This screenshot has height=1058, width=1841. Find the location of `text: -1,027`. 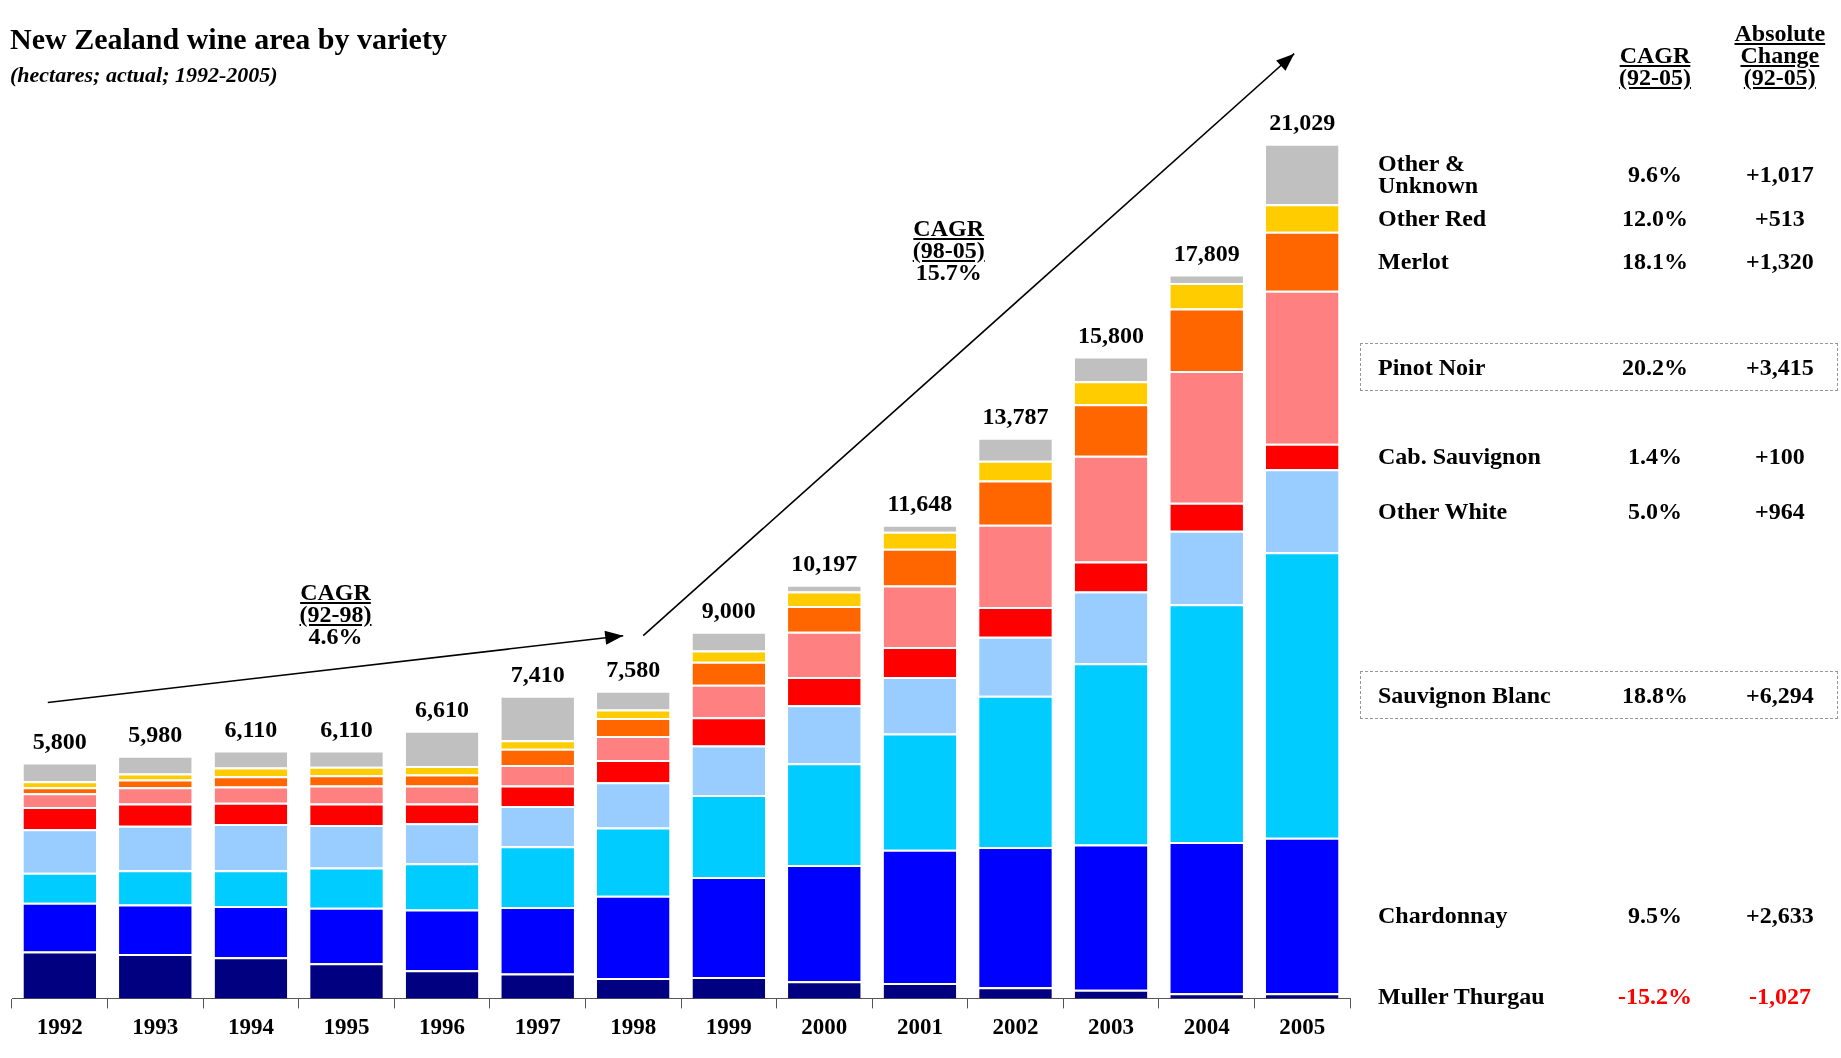

text: -1,027 is located at coordinates (1780, 995).